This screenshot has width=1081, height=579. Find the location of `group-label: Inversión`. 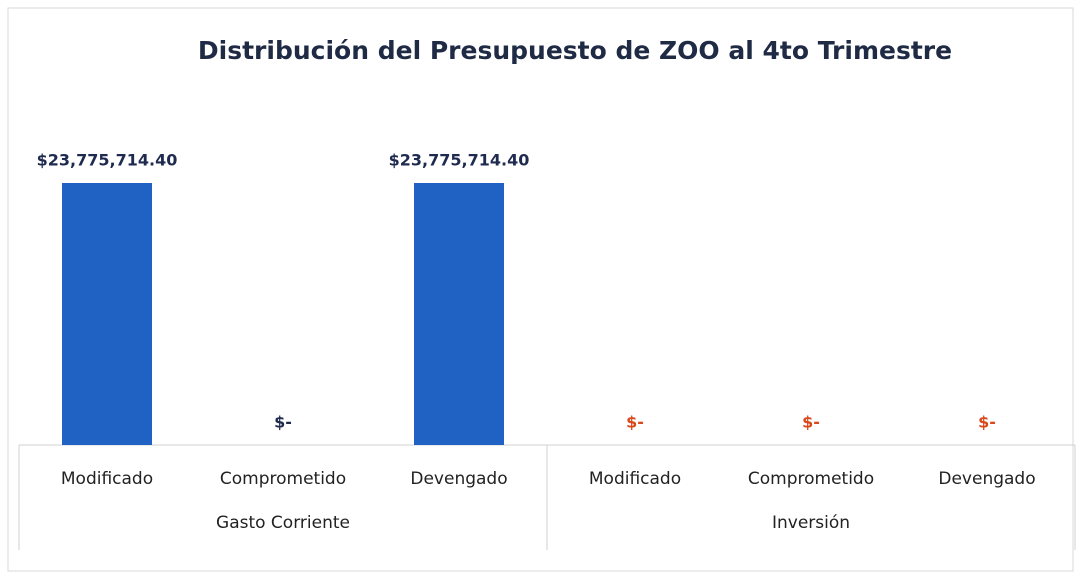

group-label: Inversión is located at coordinates (811, 523).